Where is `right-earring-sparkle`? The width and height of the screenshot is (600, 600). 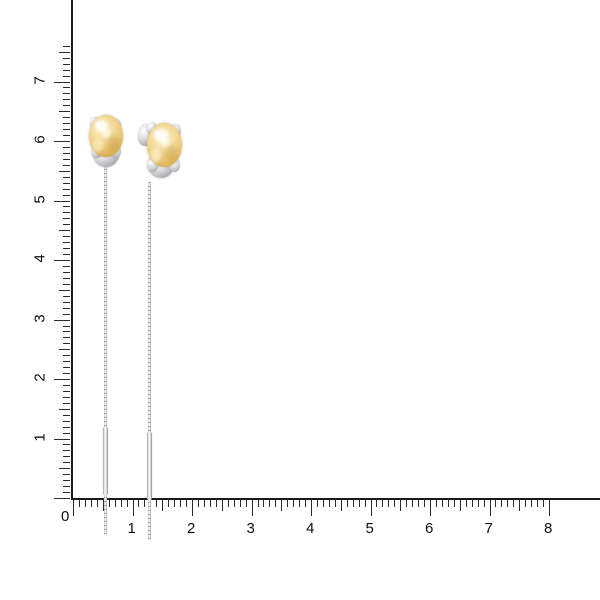
right-earring-sparkle is located at coordinates (157, 133).